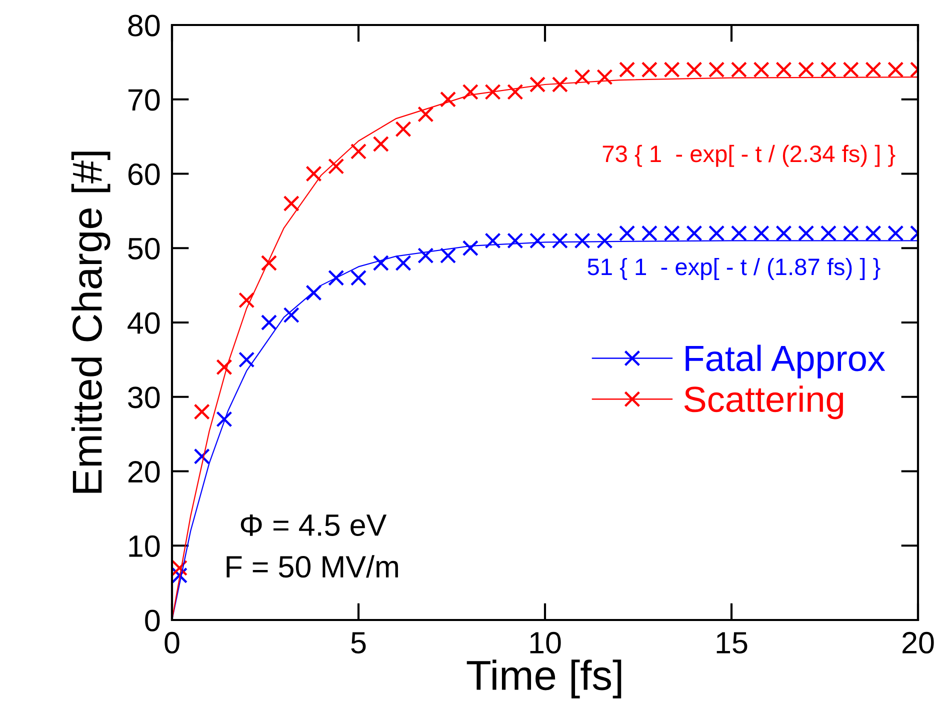 The image size is (936, 725). What do you see at coordinates (734, 269) in the screenshot?
I see `annotation: 51 { 1 - exp[ - t / (1.87 fs) ] }` at bounding box center [734, 269].